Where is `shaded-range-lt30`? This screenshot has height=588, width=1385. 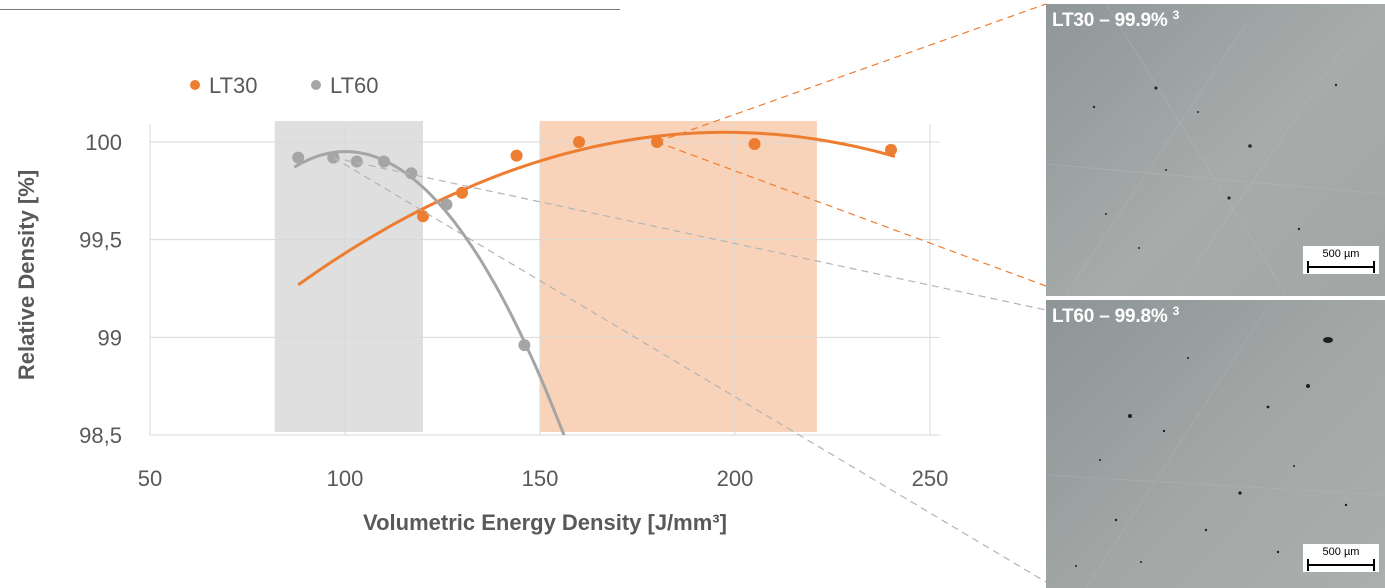 shaded-range-lt30 is located at coordinates (678, 276).